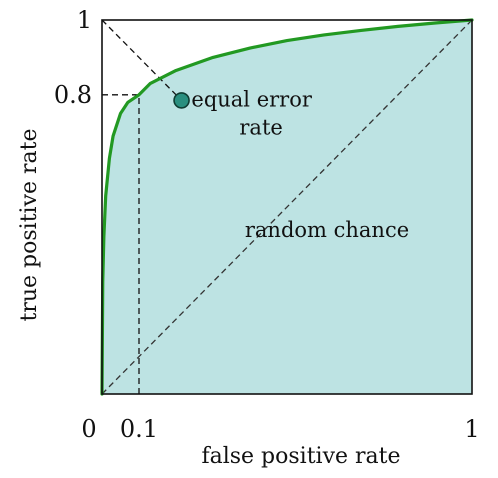 The width and height of the screenshot is (498, 478). Describe the element at coordinates (300, 456) in the screenshot. I see `x-axis-label: false positive rate` at that location.